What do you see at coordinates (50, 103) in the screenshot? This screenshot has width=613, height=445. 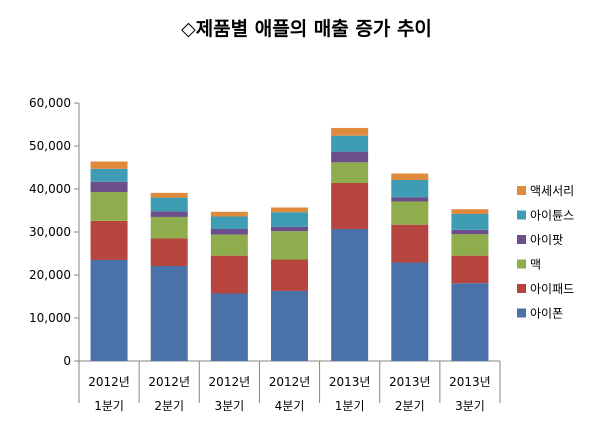 I see `y-tick-label: 60,000` at bounding box center [50, 103].